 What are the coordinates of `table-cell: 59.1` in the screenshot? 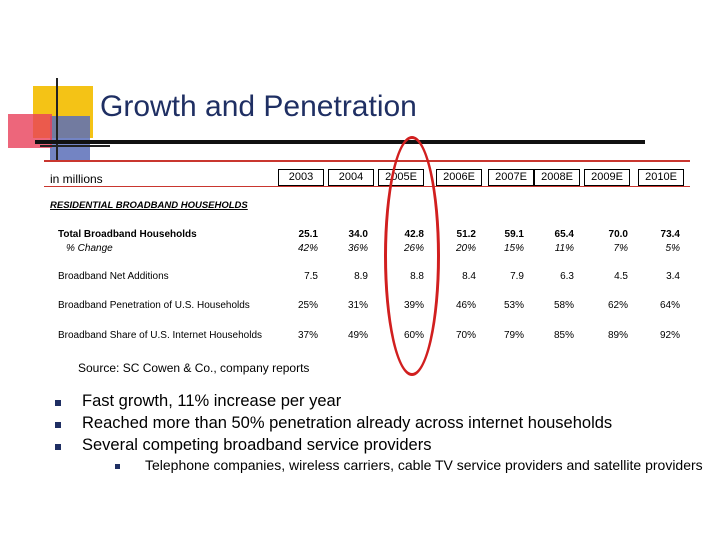 It's located at (514, 234).